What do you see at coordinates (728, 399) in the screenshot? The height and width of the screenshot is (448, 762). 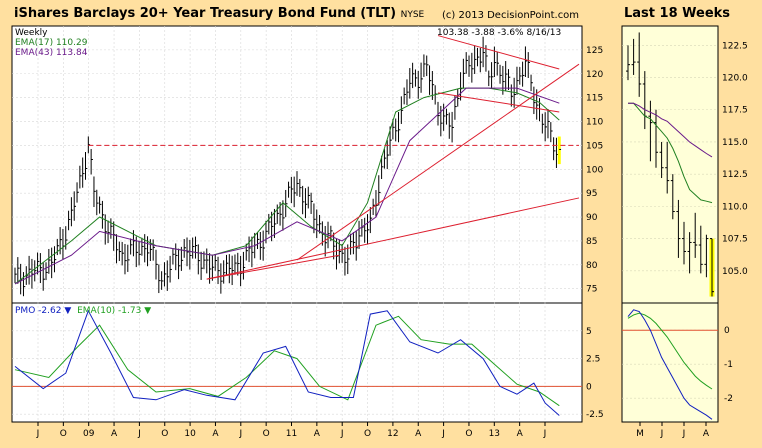 I see `recent-pmo-y-tick-label: -2` at bounding box center [728, 399].